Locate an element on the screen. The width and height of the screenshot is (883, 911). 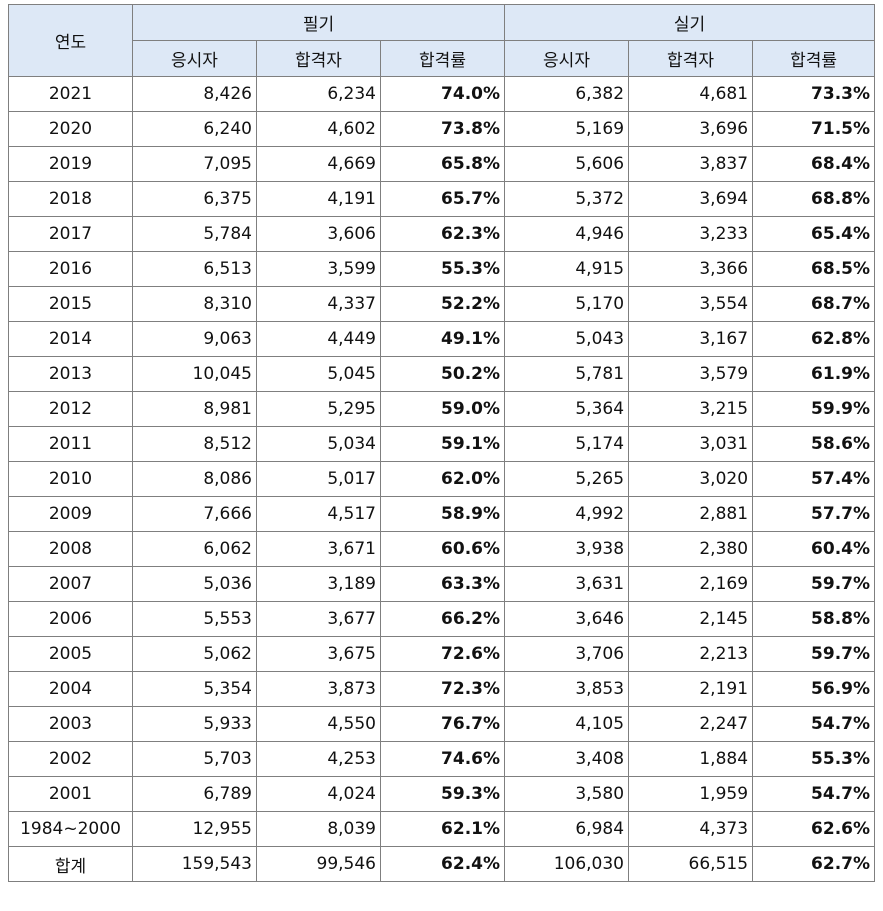
cell-year: 2021 is located at coordinates (70, 94).